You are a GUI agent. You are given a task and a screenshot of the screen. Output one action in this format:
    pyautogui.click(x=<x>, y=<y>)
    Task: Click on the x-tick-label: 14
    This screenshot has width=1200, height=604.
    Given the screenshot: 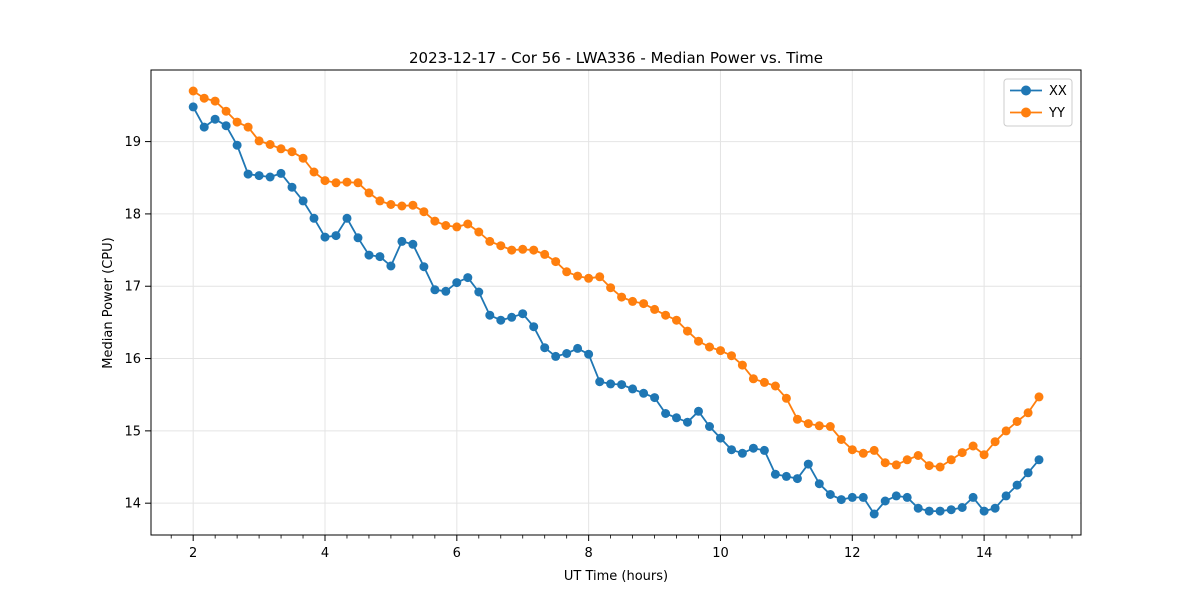 What is the action you would take?
    pyautogui.click(x=984, y=553)
    